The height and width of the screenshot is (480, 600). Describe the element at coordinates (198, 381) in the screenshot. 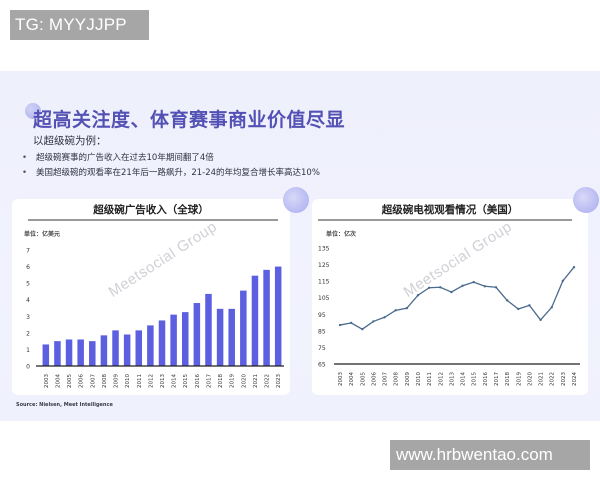

I see `x-tick-label: 2016` at that location.